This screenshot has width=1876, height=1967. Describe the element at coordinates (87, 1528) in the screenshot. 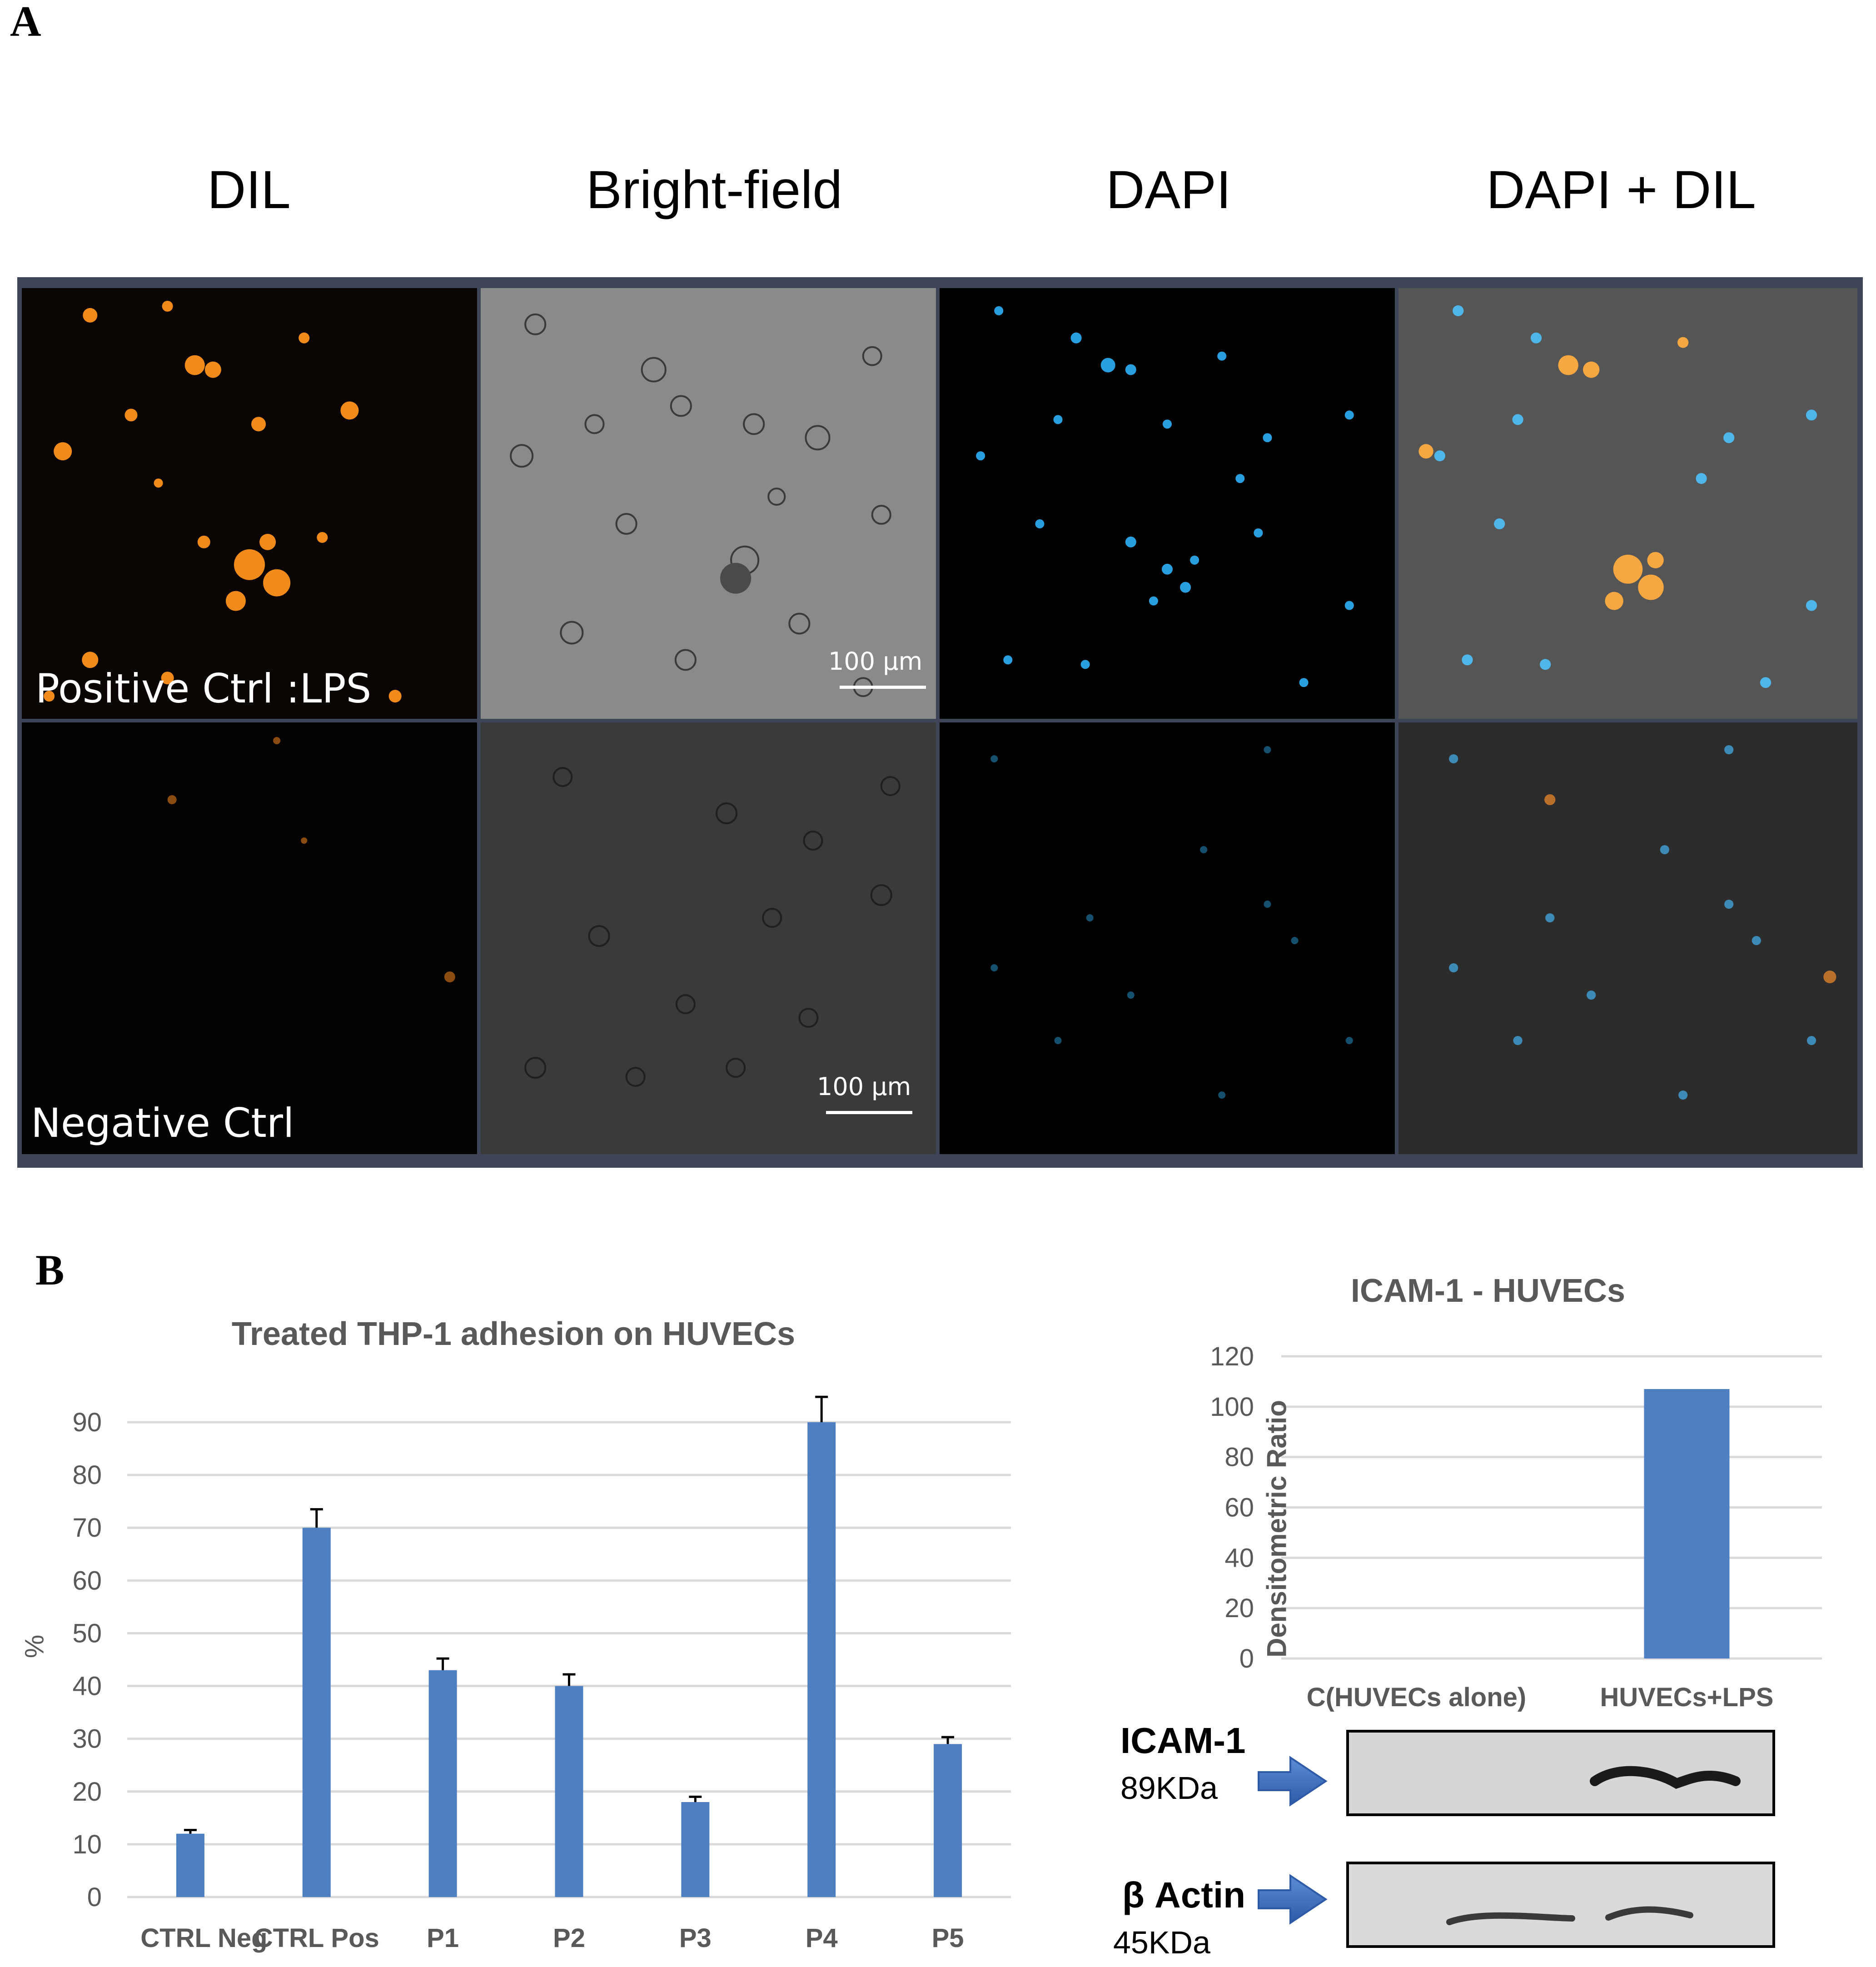

I see `y-tick-label: 70` at that location.